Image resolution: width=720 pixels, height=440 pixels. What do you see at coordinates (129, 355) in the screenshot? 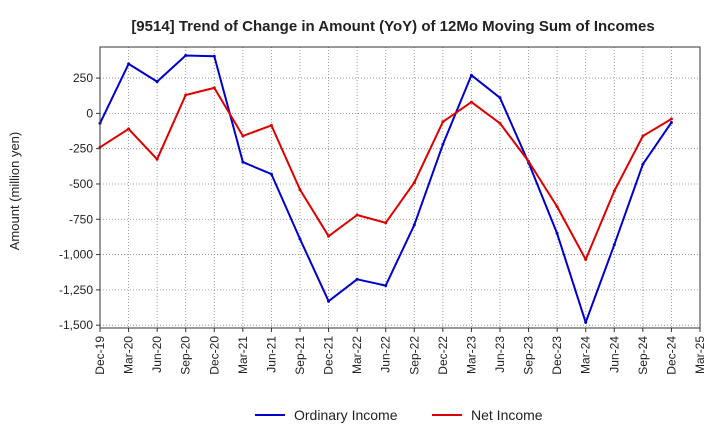
I see `x-tick-label: Mar-20` at bounding box center [129, 355].